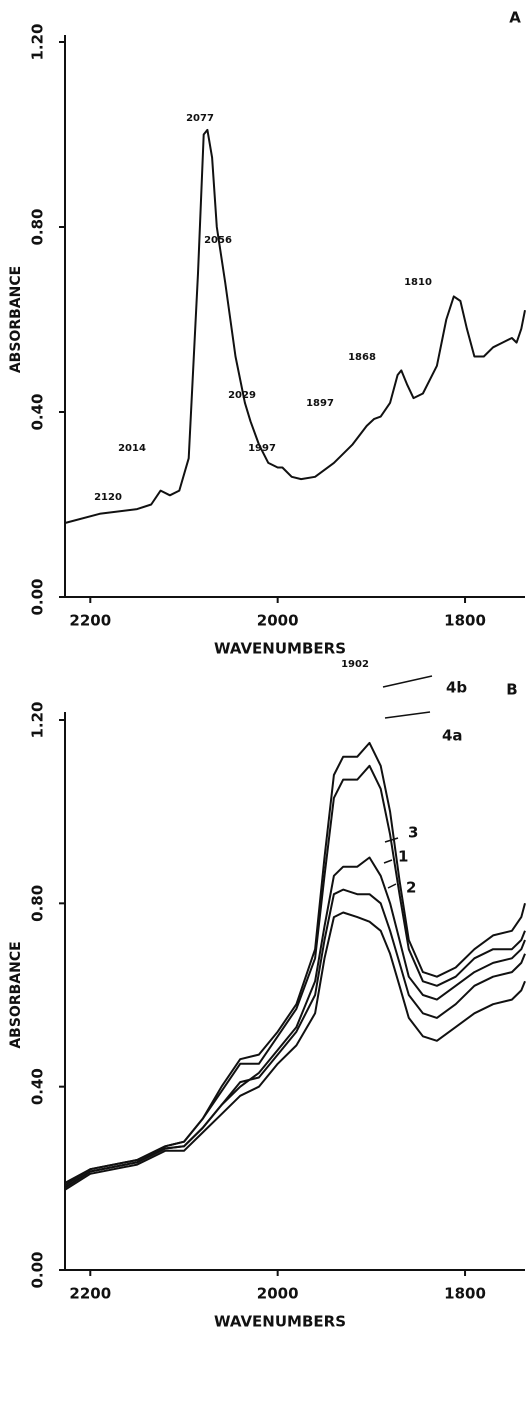 This screenshot has height=1402, width=527. What do you see at coordinates (200, 118) in the screenshot?
I see `peak-annotation: 2077` at bounding box center [200, 118].